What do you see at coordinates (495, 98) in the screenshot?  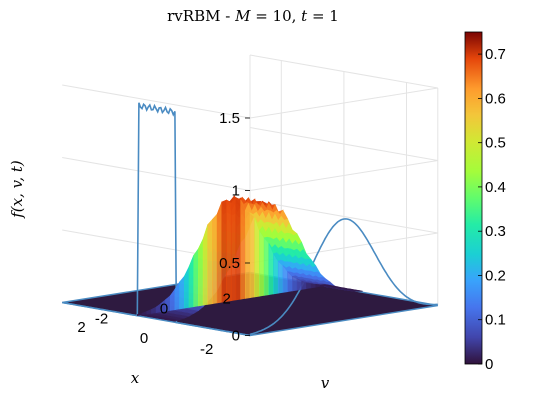 I see `colorbar-tick-label: 0.6` at bounding box center [495, 98].